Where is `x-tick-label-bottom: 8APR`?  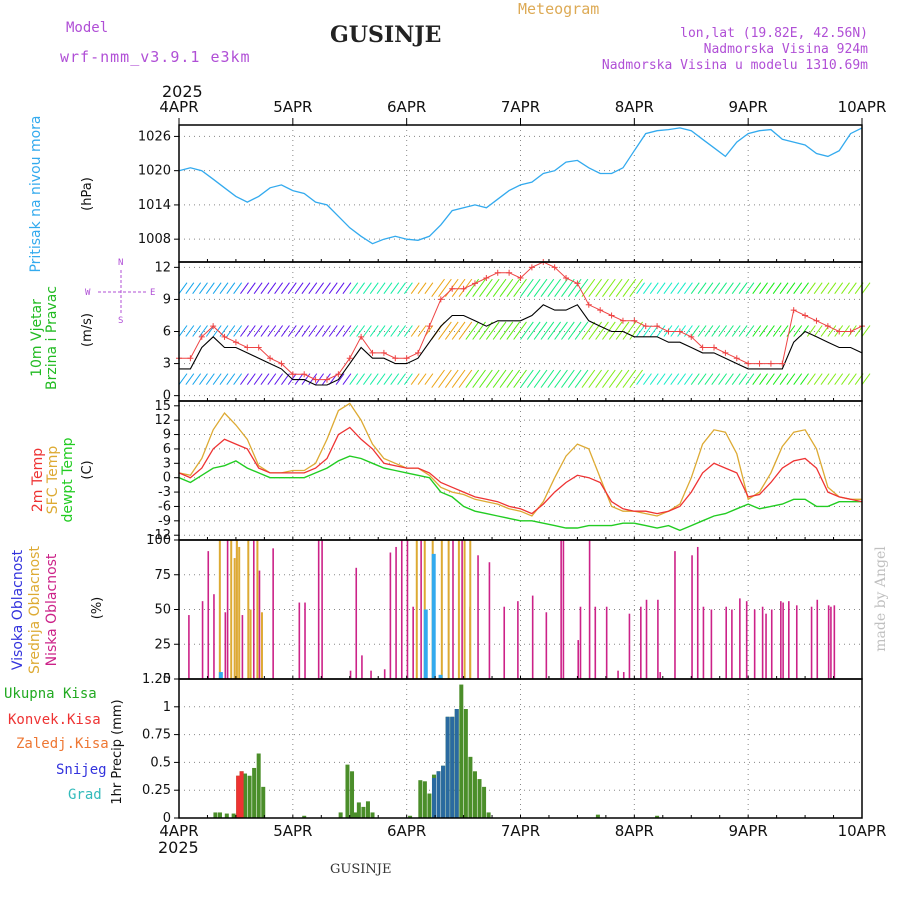
x-tick-label-bottom: 8APR is located at coordinates (634, 831).